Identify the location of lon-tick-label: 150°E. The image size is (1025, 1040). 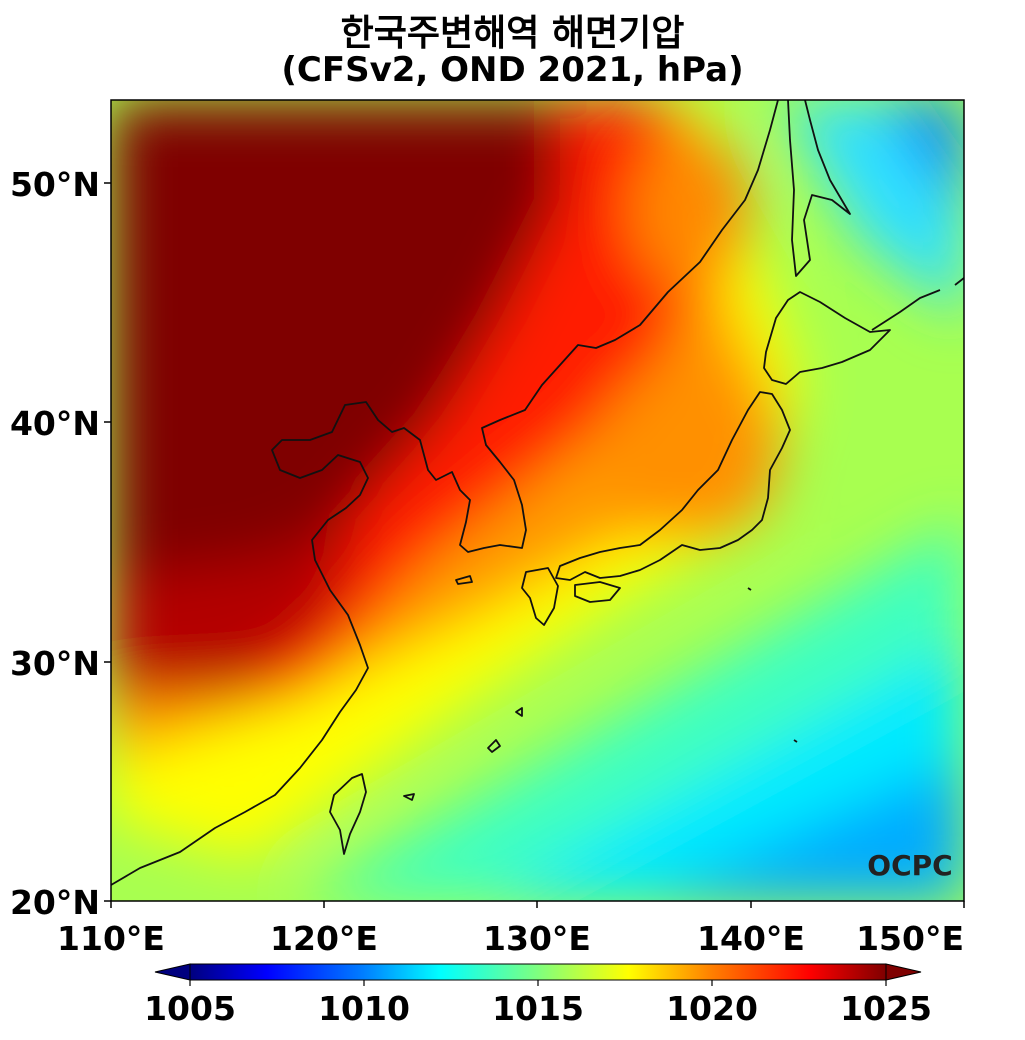
(910, 938).